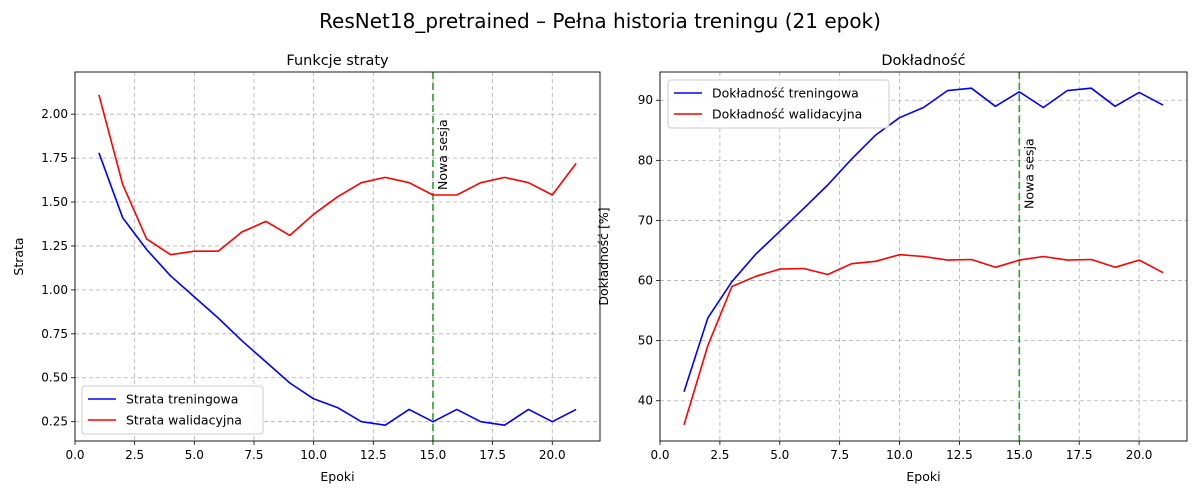 Image resolution: width=1200 pixels, height=500 pixels. Describe the element at coordinates (645, 341) in the screenshot. I see `y-tick-label: 50` at that location.